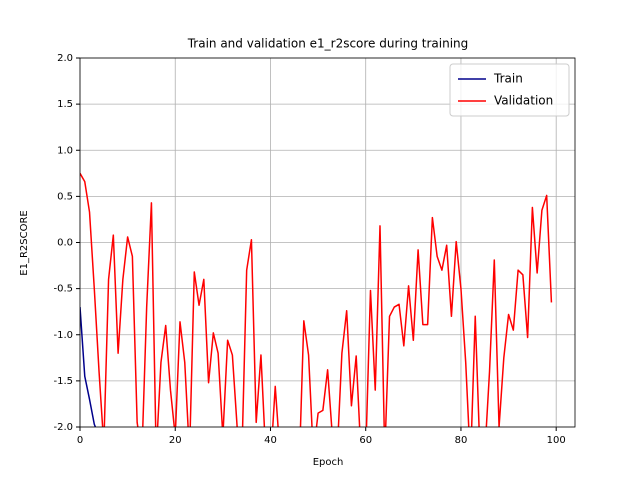 The image size is (640, 480). What do you see at coordinates (556, 440) in the screenshot?
I see `x-tick-label: 100` at bounding box center [556, 440].